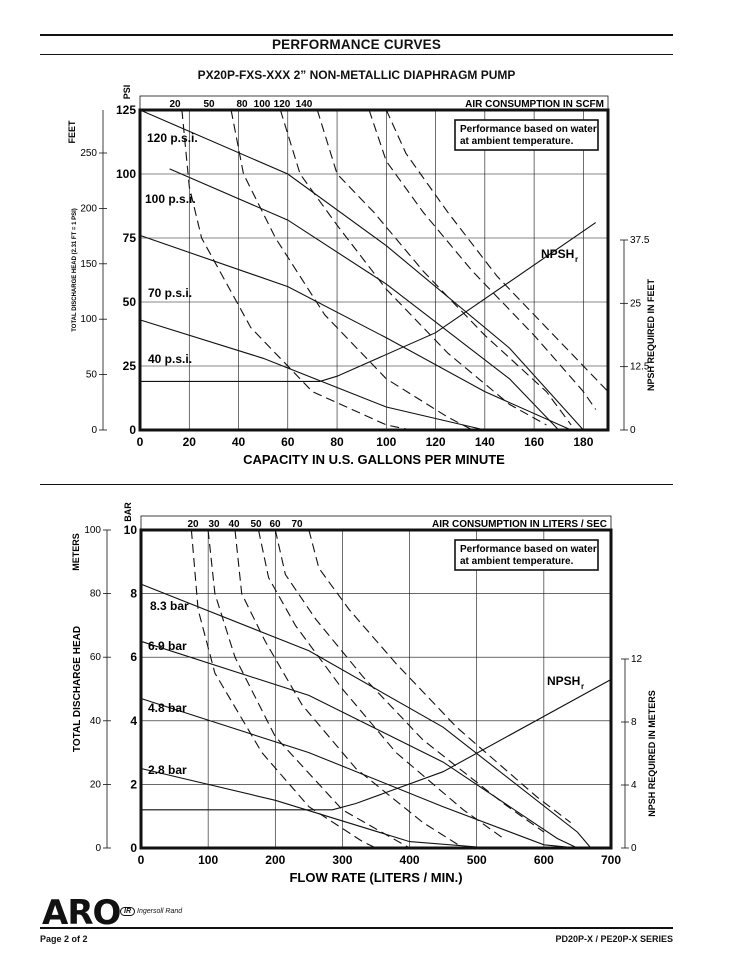  I want to click on x-tick-label: 400, so click(410, 860).